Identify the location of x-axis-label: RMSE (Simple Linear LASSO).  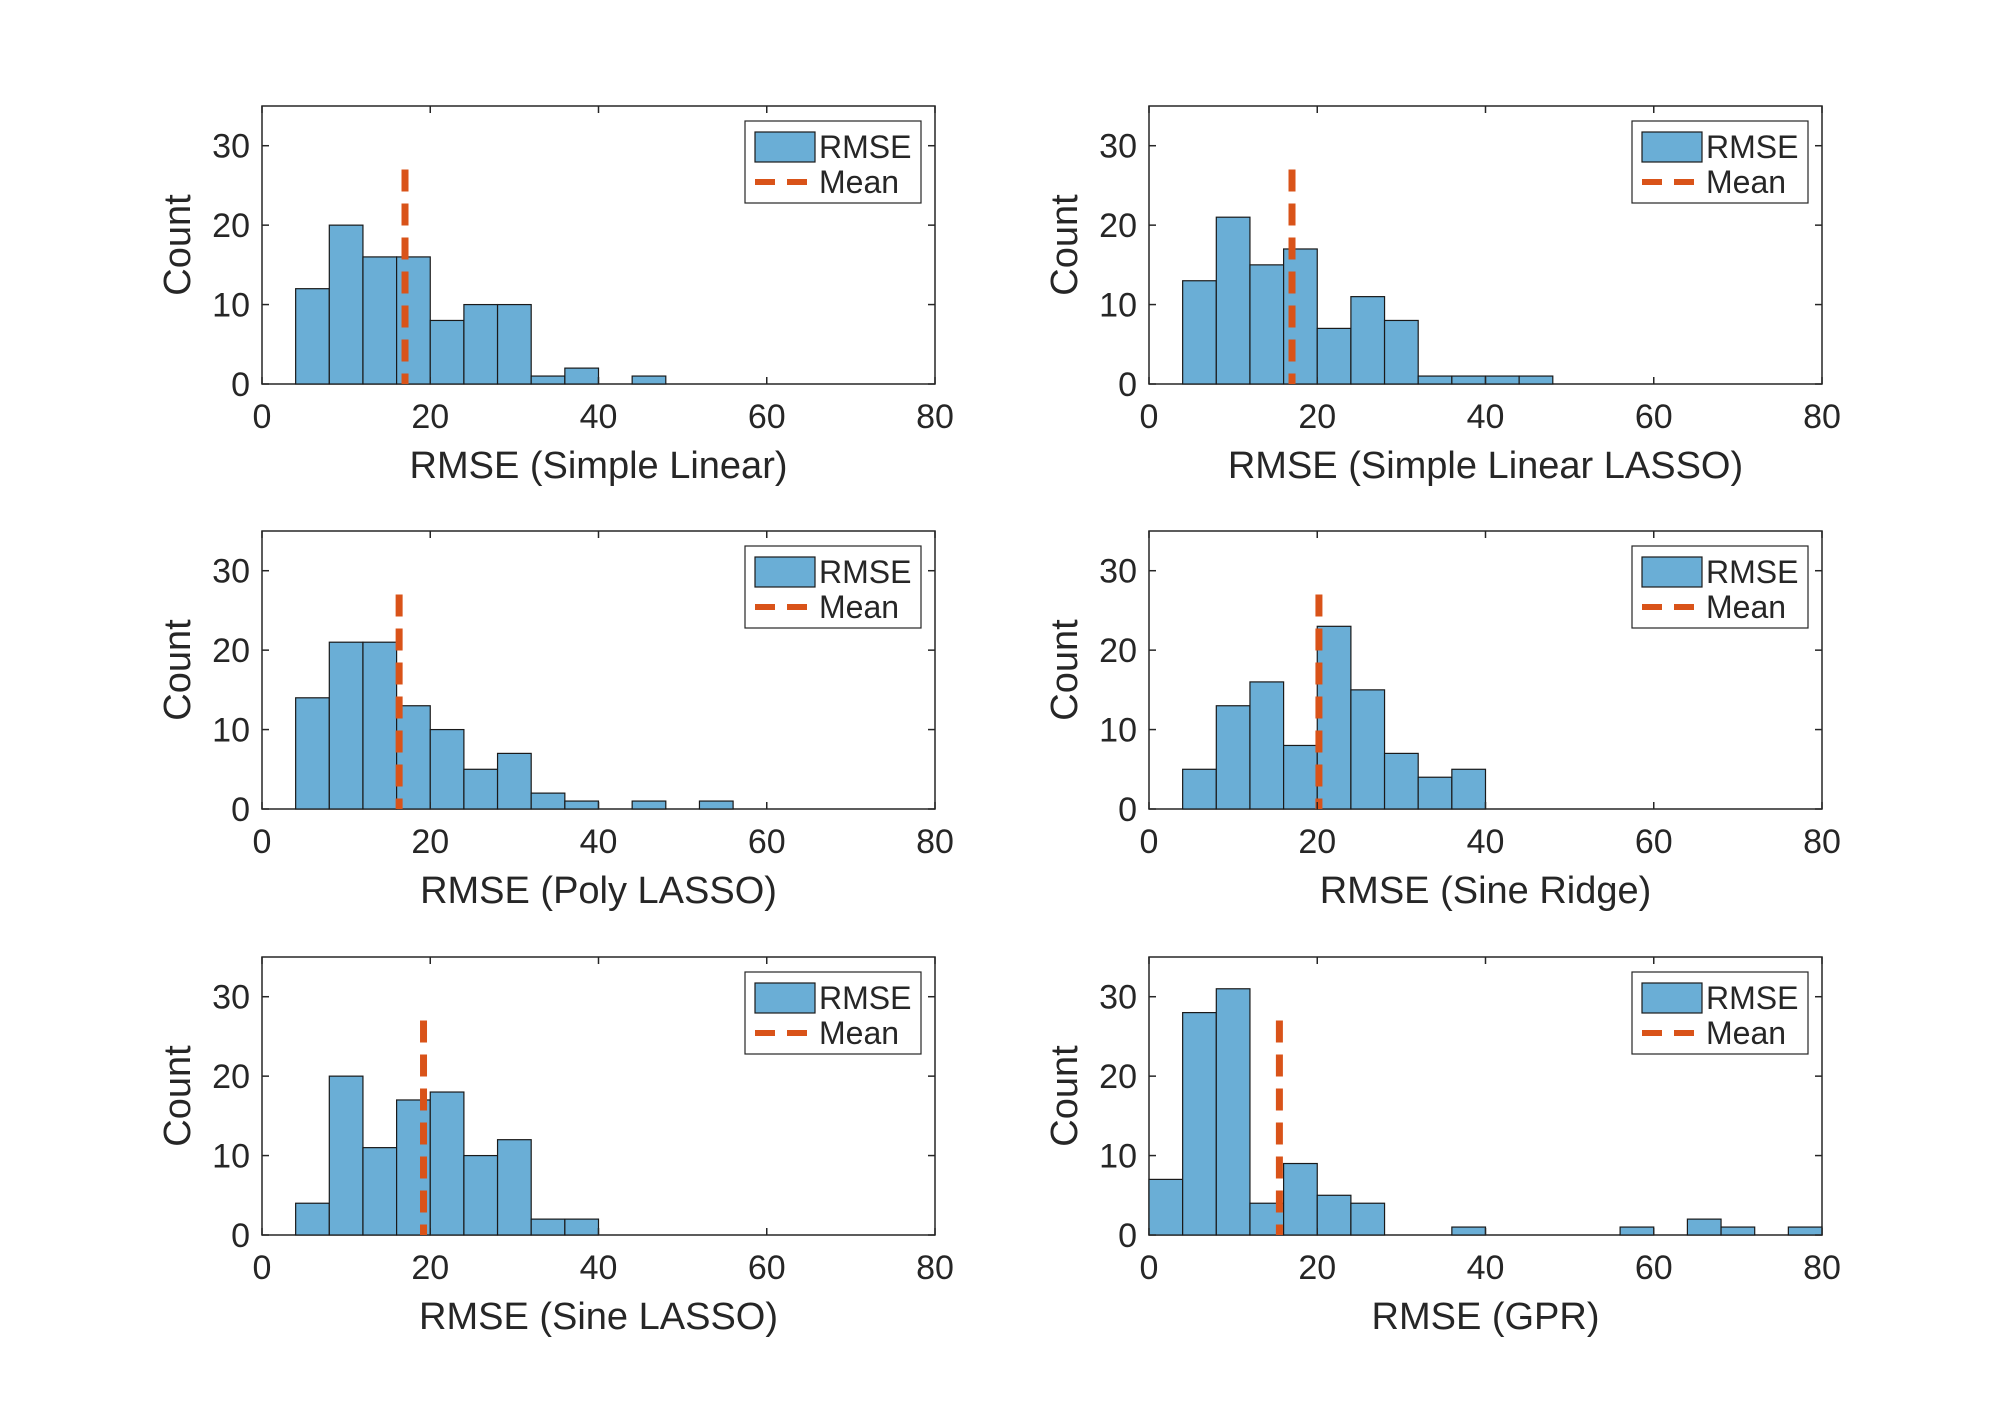
(1485, 466).